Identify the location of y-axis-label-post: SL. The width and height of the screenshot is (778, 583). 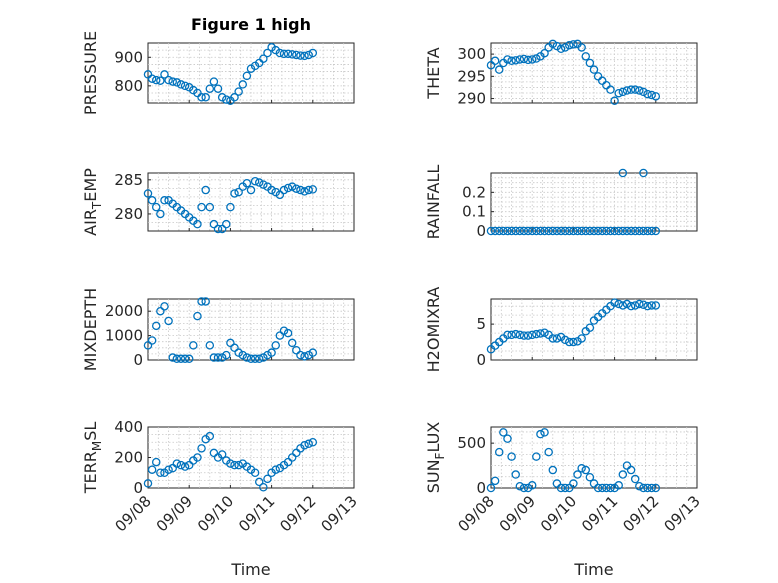
(90, 431).